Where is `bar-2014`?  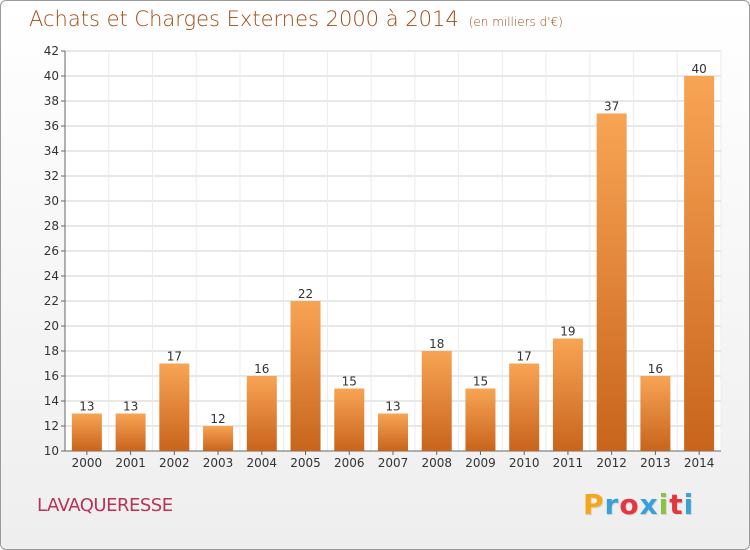 bar-2014 is located at coordinates (699, 263).